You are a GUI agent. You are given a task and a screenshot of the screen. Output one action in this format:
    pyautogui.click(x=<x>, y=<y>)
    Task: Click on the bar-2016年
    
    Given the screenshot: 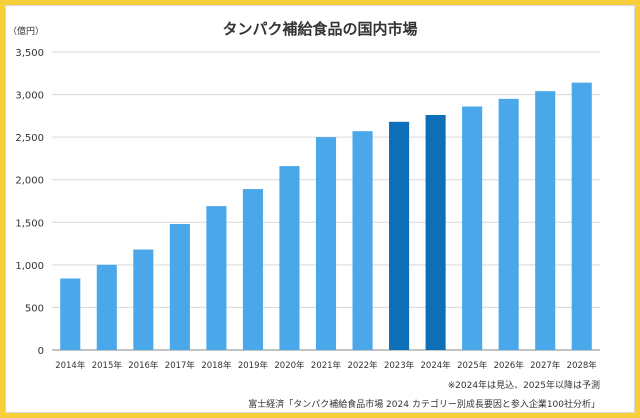 What is the action you would take?
    pyautogui.click(x=143, y=299)
    